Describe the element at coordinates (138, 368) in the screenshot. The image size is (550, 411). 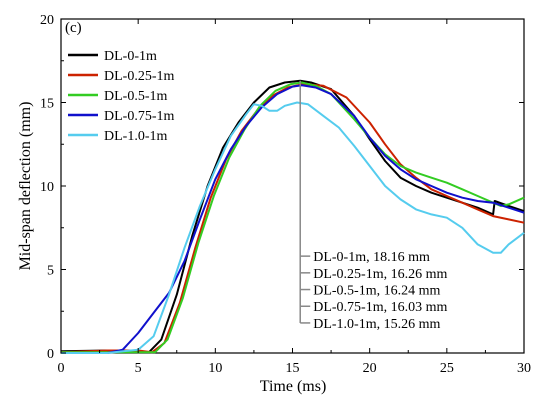
I see `x-tick-label: 5` at that location.